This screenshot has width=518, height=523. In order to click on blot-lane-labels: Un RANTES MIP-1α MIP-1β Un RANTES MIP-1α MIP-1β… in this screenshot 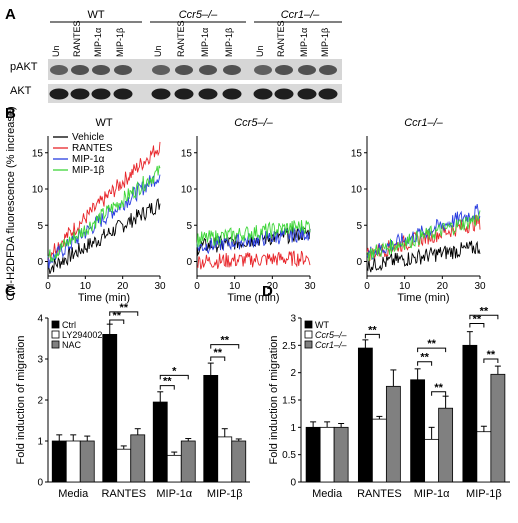, I will do `click(190, 38)`.